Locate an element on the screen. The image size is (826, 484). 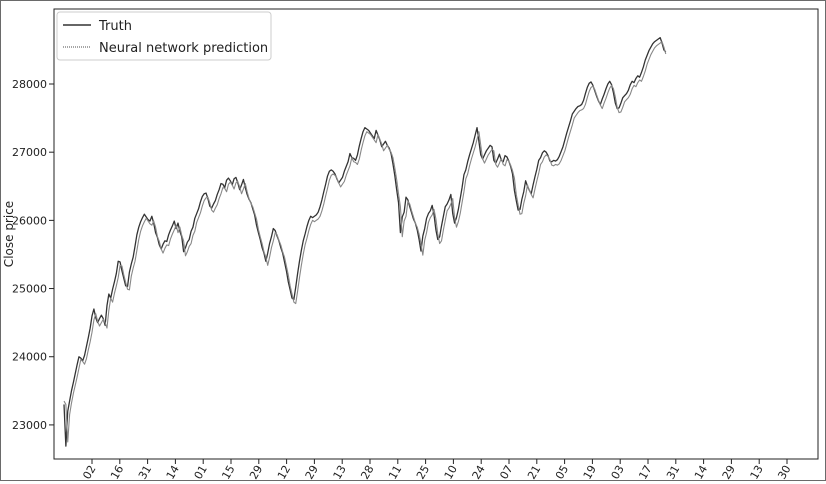
x-tick-label: 05 is located at coordinates (562, 471).